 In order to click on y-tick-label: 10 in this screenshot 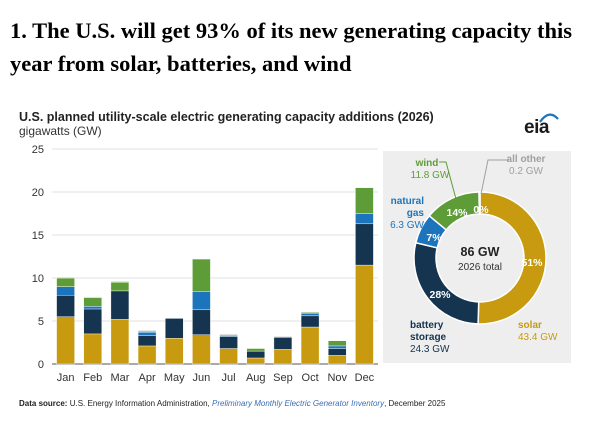, I will do `click(38, 279)`.